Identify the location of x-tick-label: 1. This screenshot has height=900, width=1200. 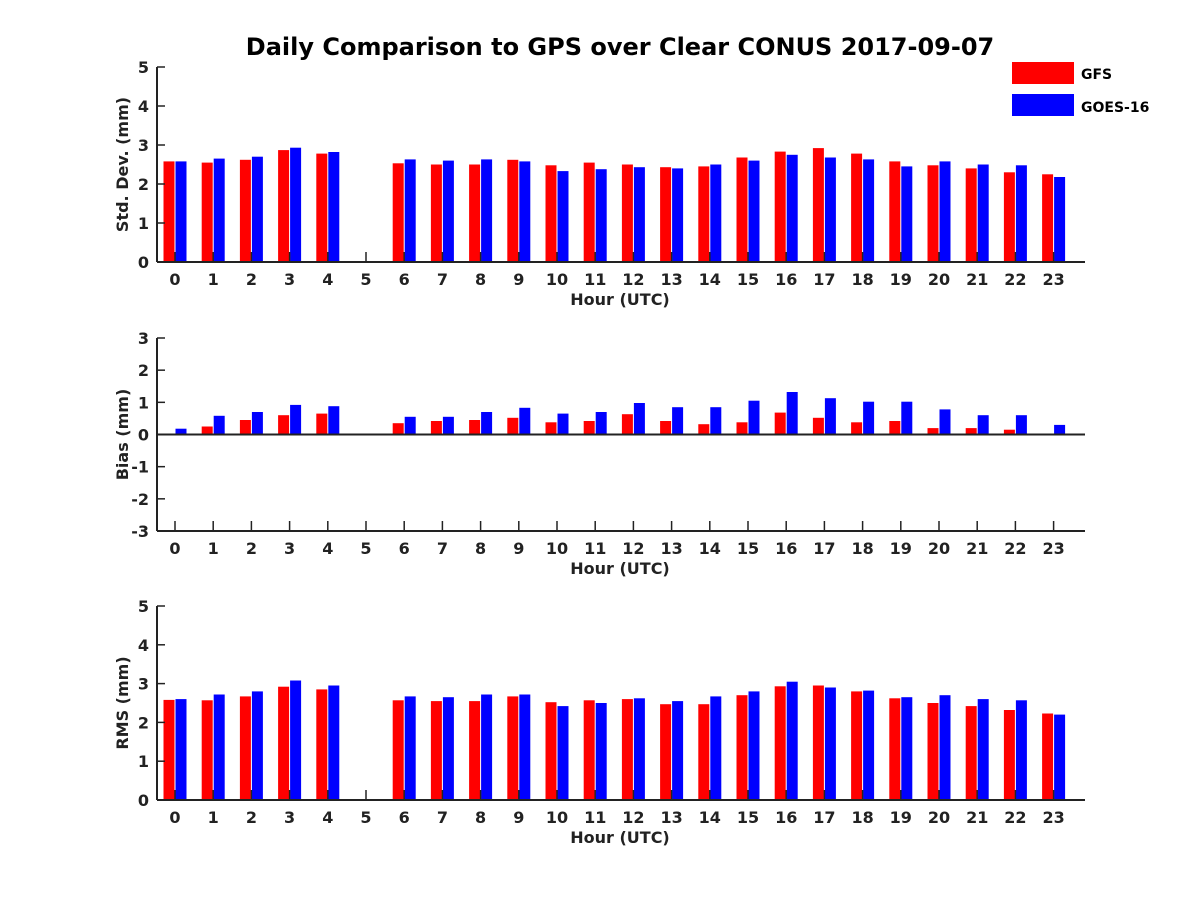
(213, 279).